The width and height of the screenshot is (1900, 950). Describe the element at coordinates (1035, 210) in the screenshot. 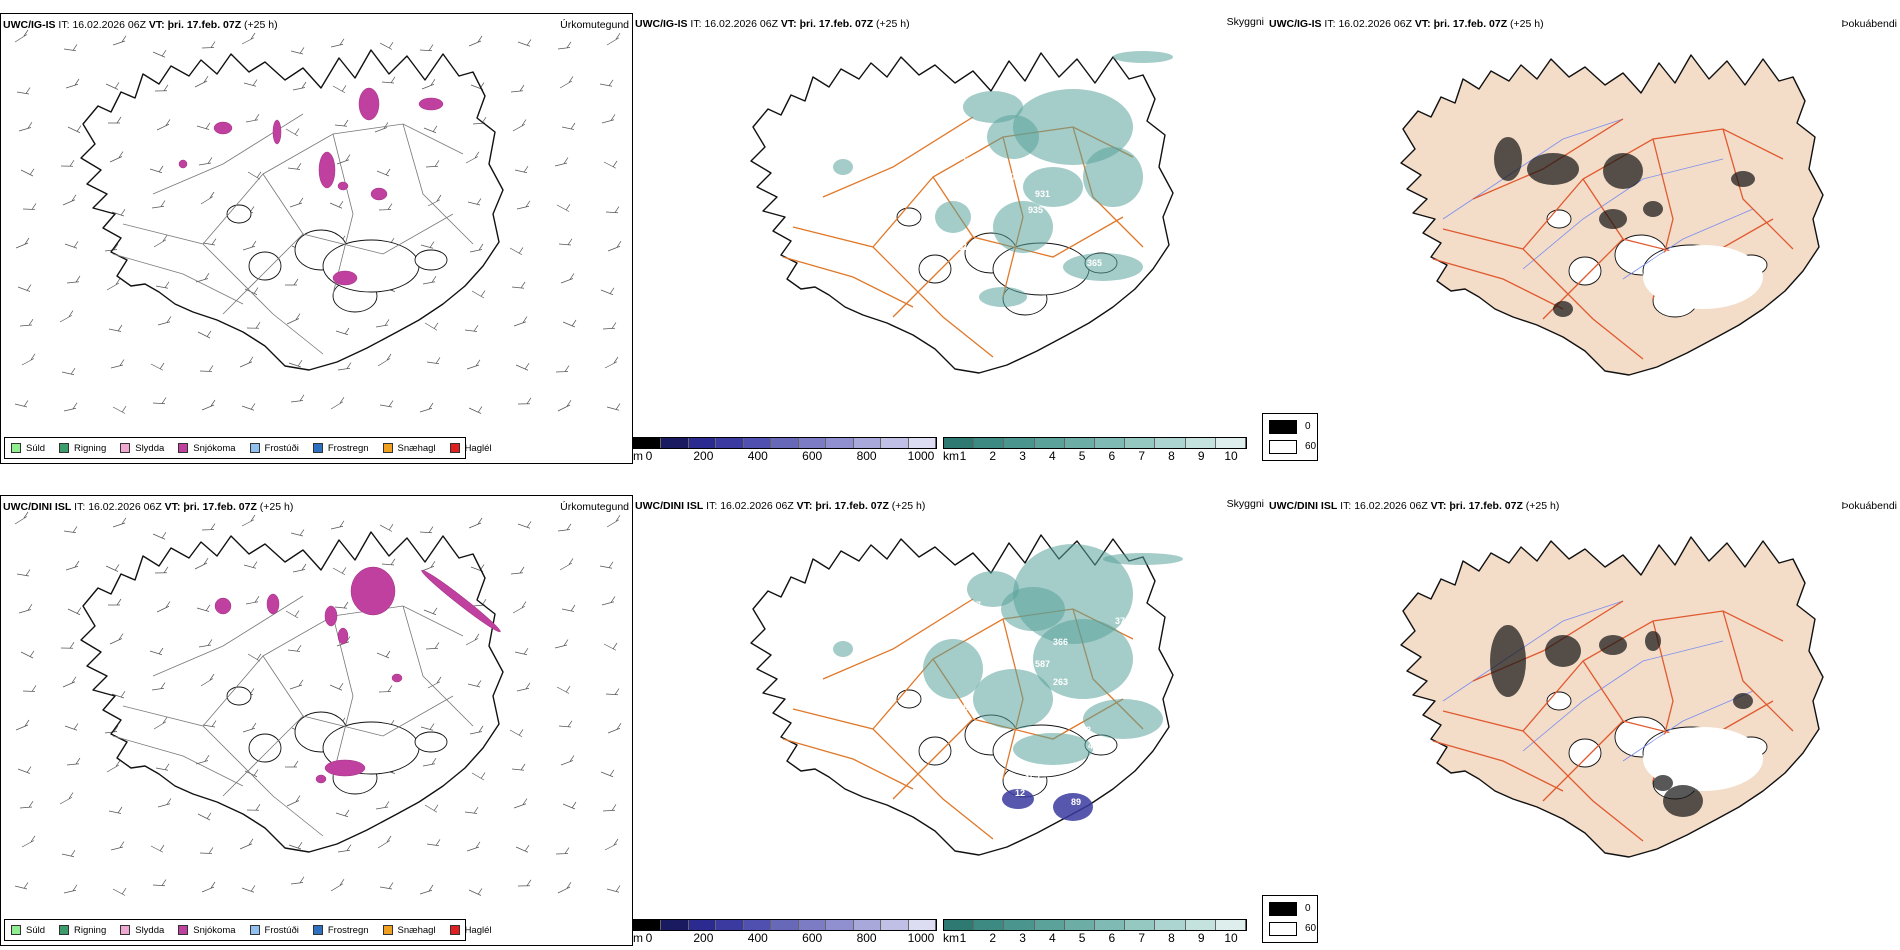

I see `ceiling-value-label: 935` at that location.